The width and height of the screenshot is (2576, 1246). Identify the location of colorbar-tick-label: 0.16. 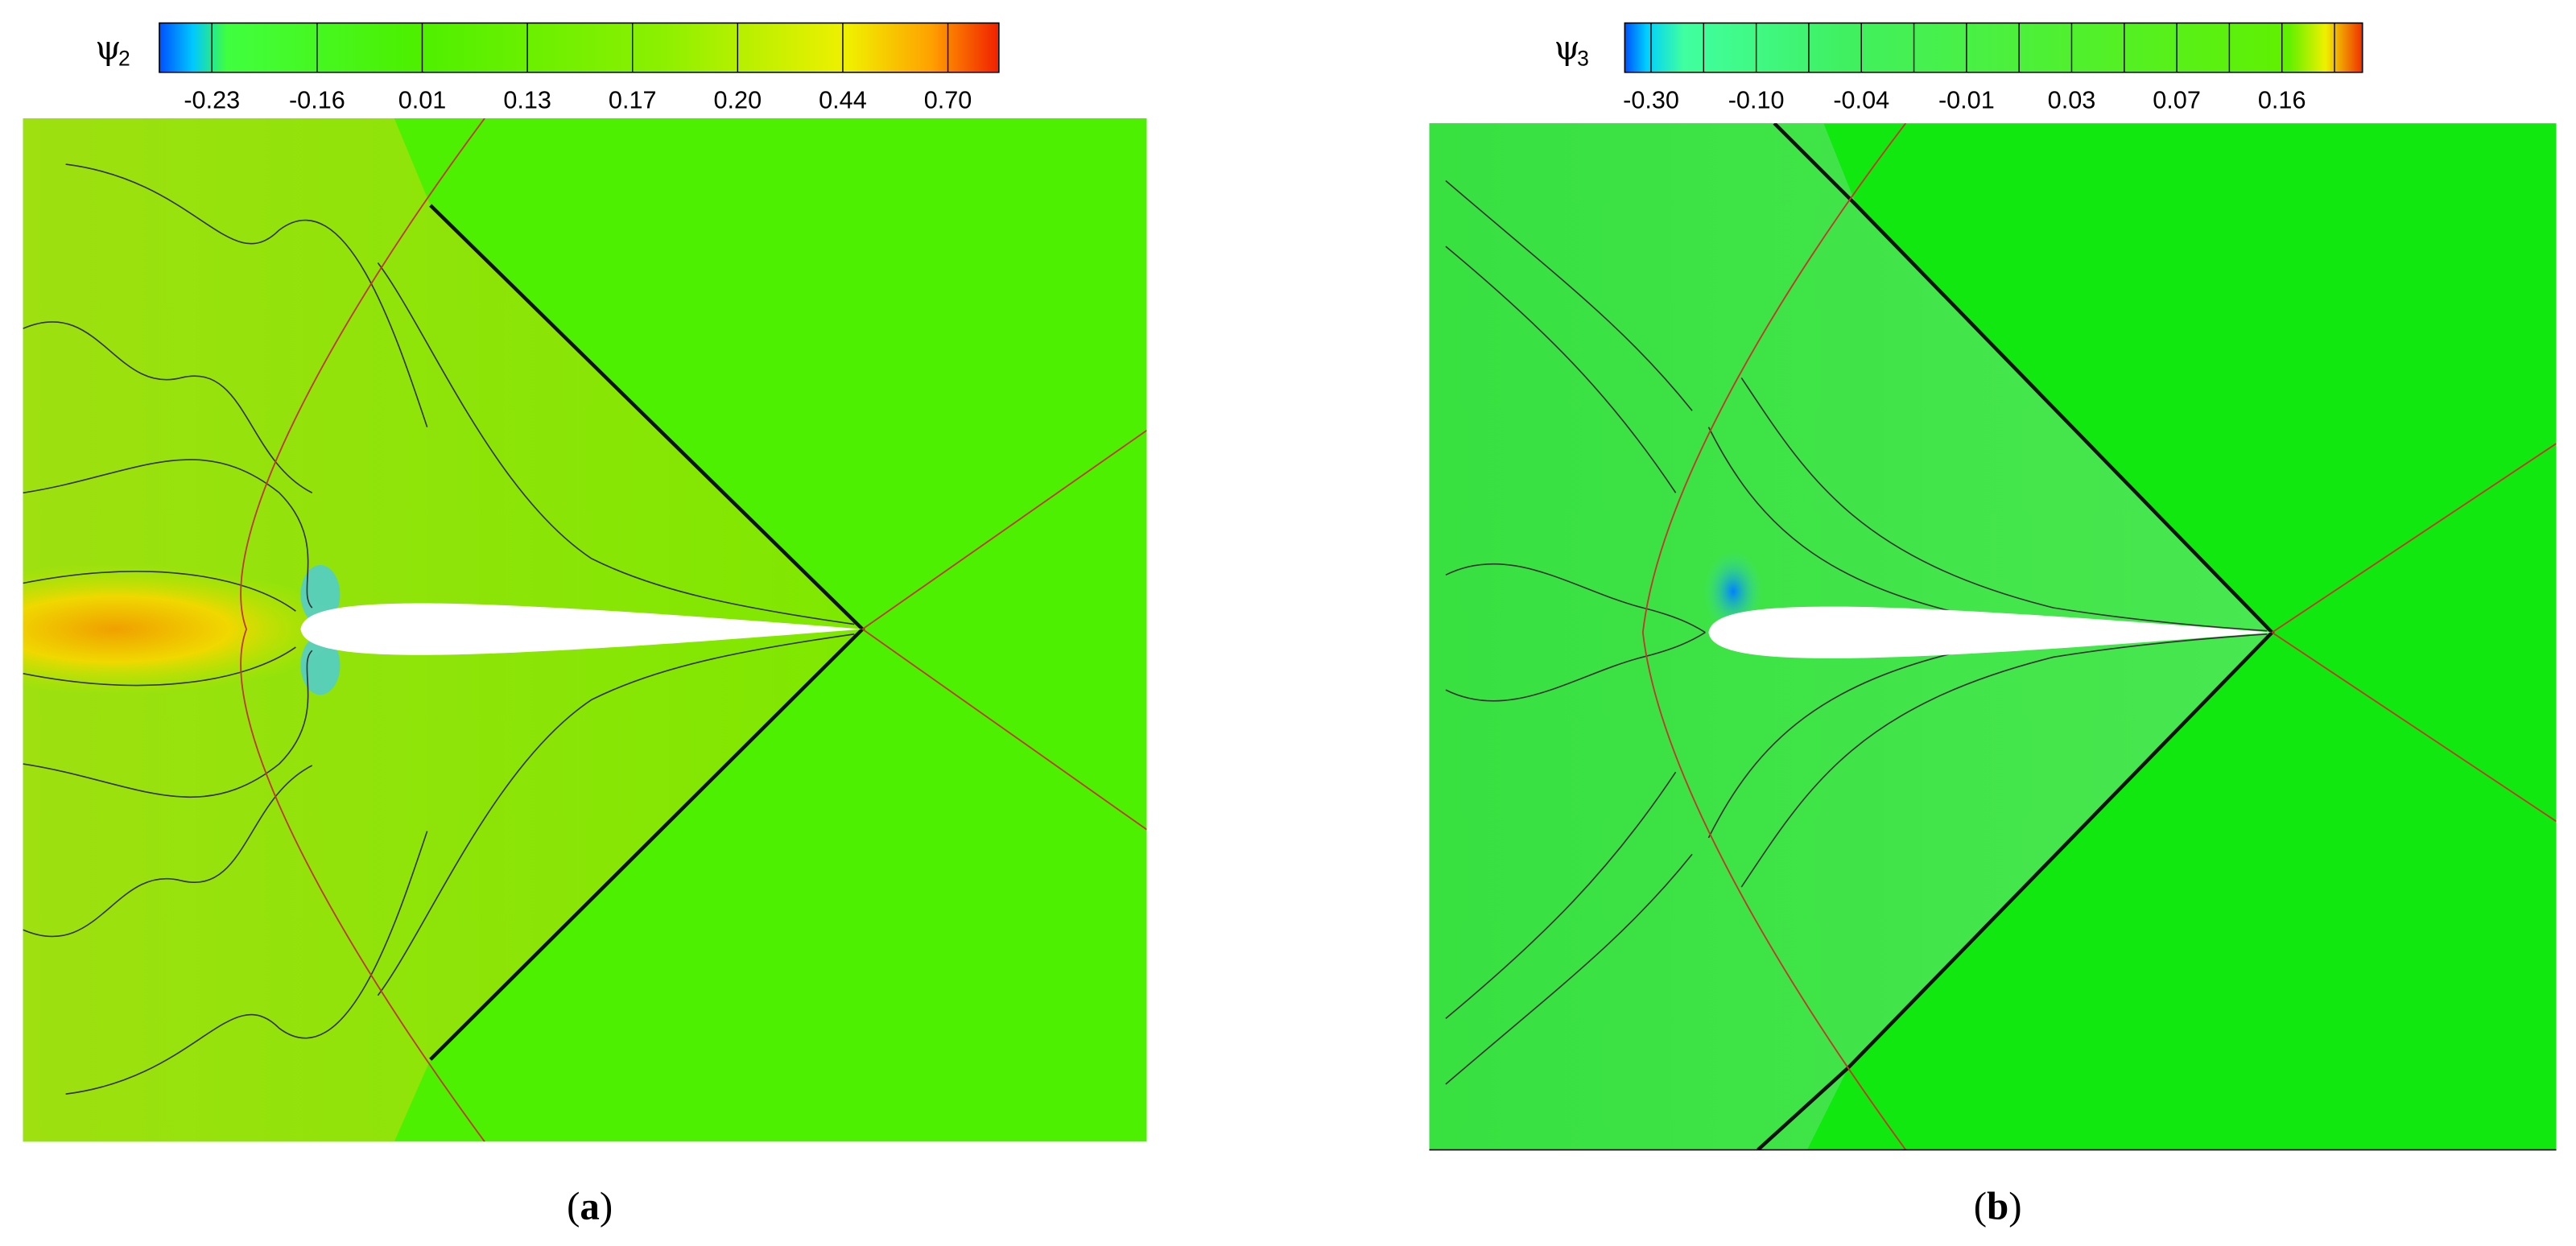
(2282, 100).